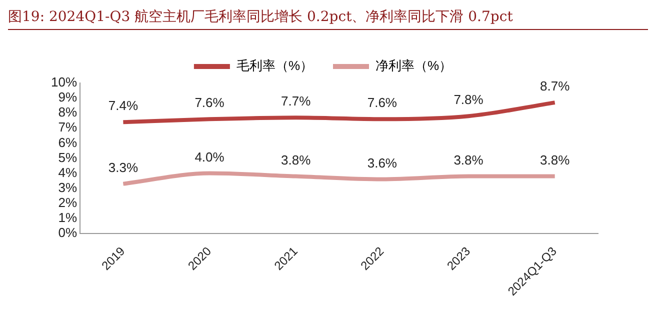  I want to click on y-tick-label: 9%, so click(68, 97).